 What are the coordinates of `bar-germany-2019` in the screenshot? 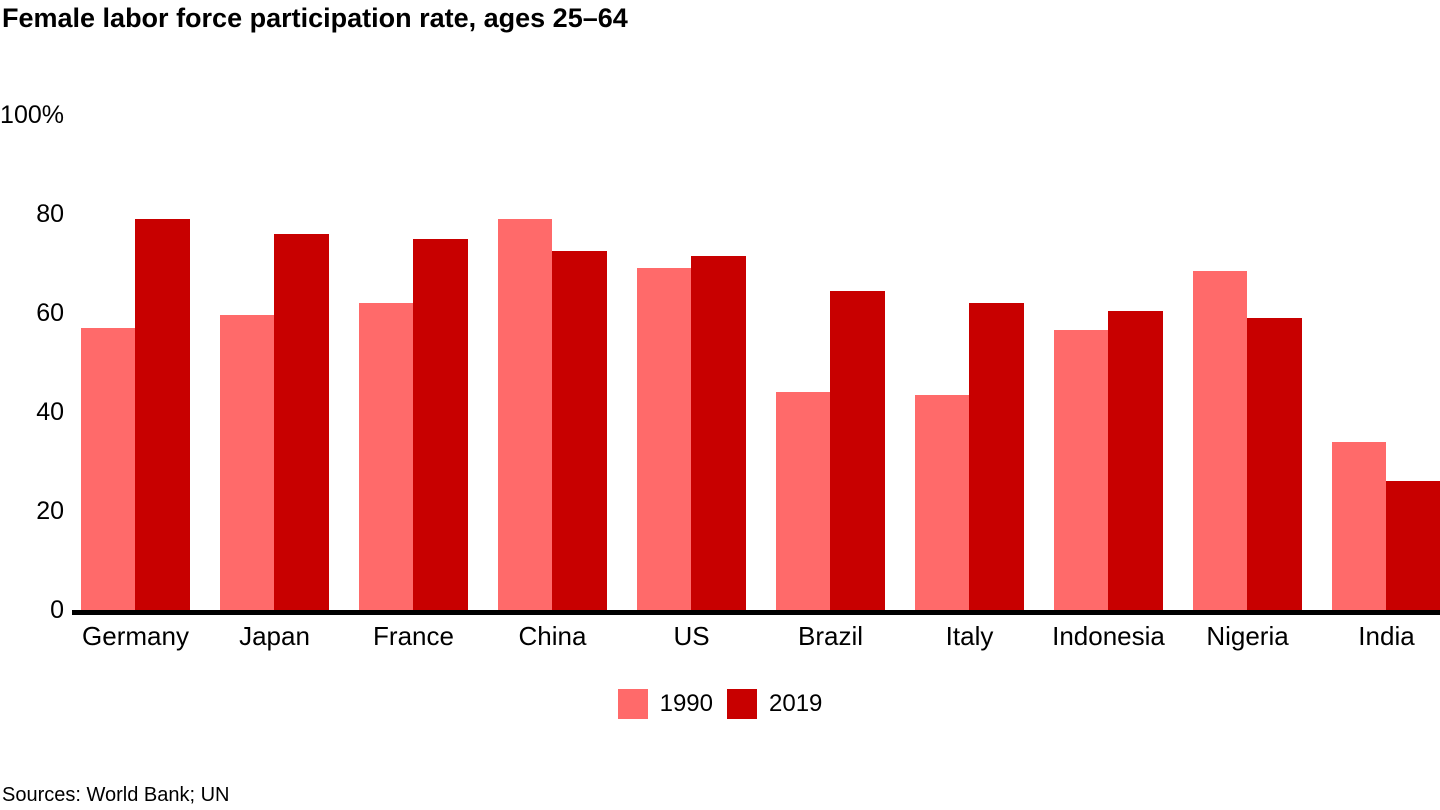 It's located at (162, 414).